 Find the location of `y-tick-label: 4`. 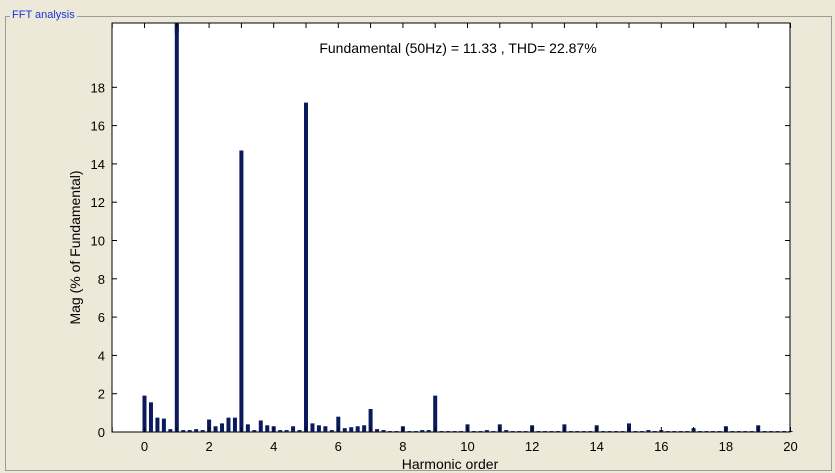

y-tick-label: 4 is located at coordinates (101, 355).